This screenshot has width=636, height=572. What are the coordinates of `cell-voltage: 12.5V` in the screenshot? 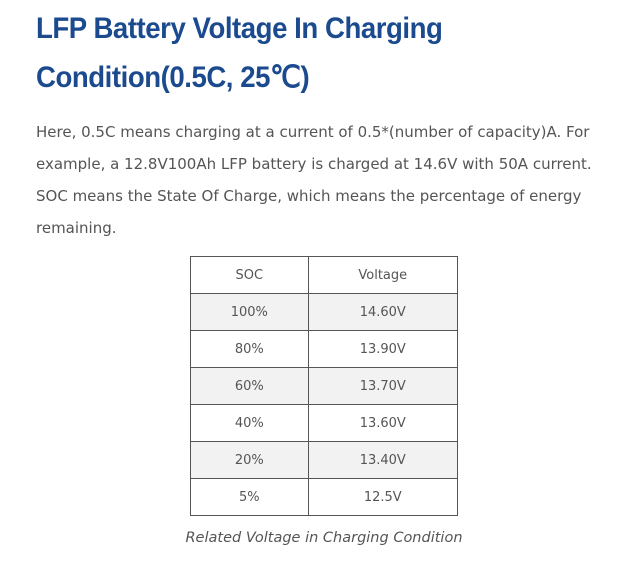 It's located at (383, 497).